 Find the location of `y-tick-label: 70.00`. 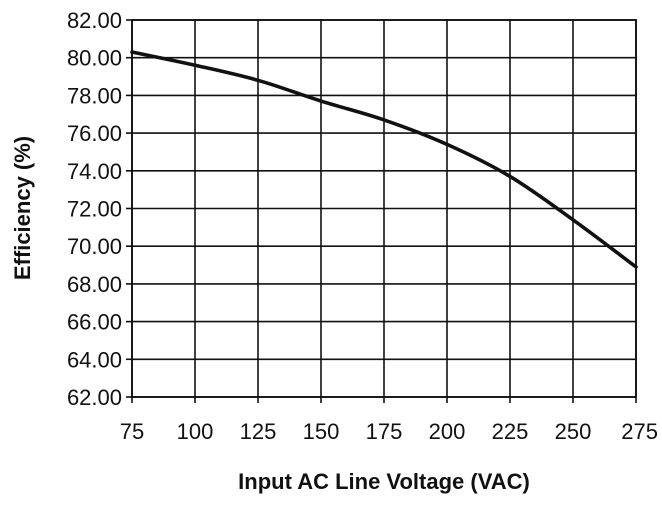

y-tick-label: 70.00 is located at coordinates (94, 246).